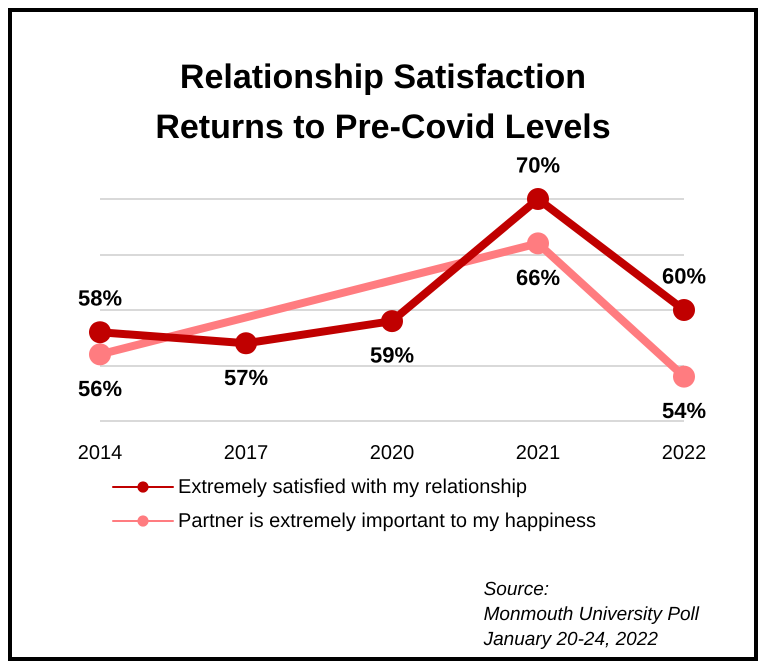  What do you see at coordinates (538, 453) in the screenshot?
I see `x-tick-label: 2021` at bounding box center [538, 453].